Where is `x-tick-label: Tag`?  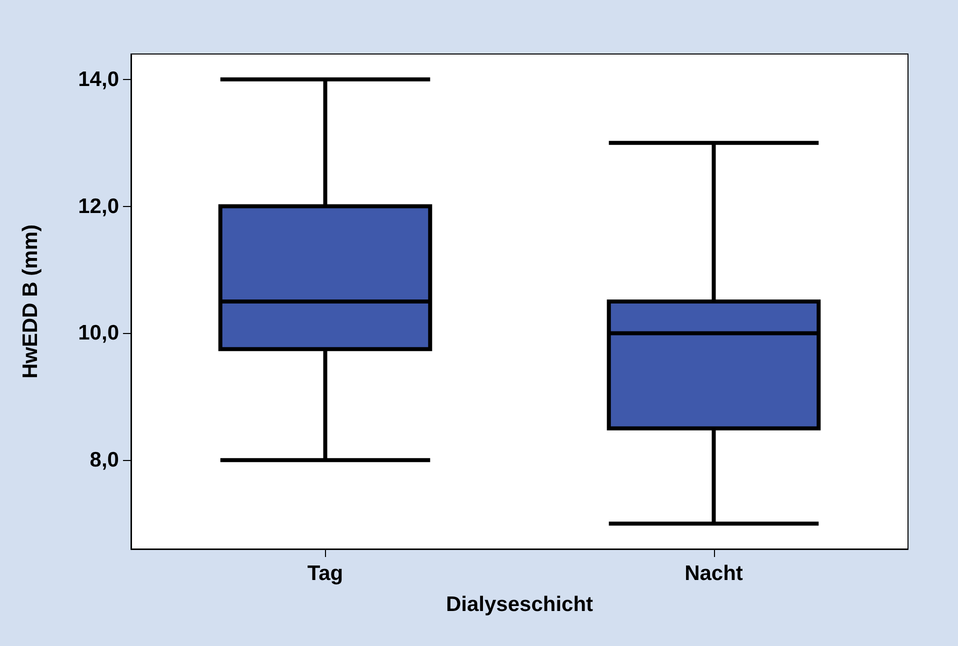
x-tick-label: Tag is located at coordinates (325, 573).